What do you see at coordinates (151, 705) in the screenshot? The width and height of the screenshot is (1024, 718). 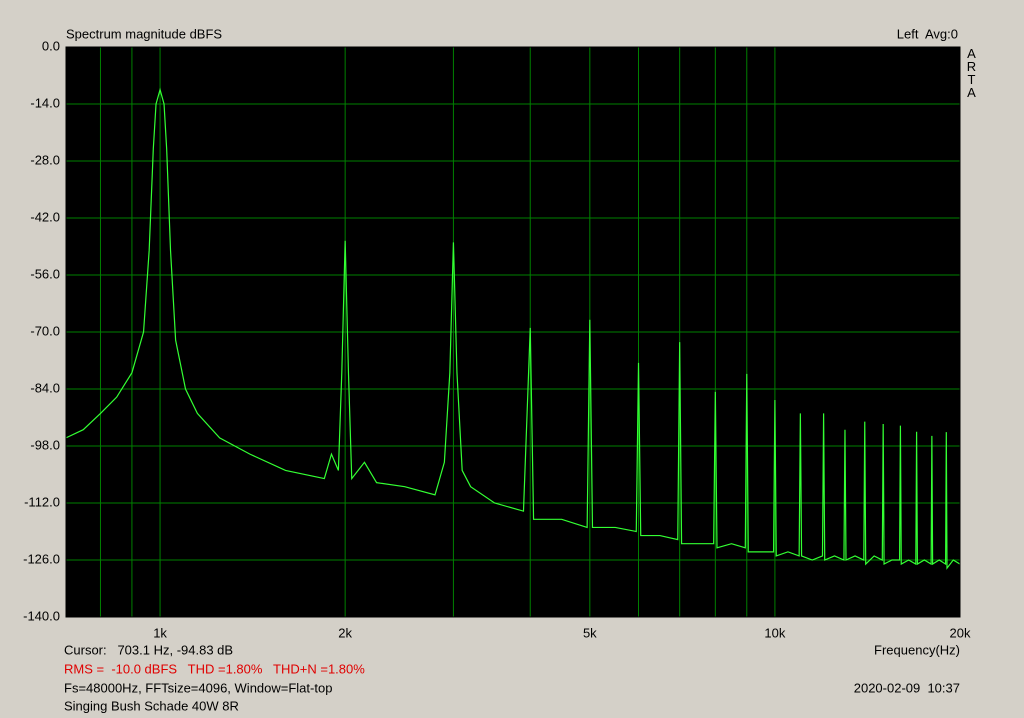 I see `device-text: Singing Bush Schade 40W 8R` at bounding box center [151, 705].